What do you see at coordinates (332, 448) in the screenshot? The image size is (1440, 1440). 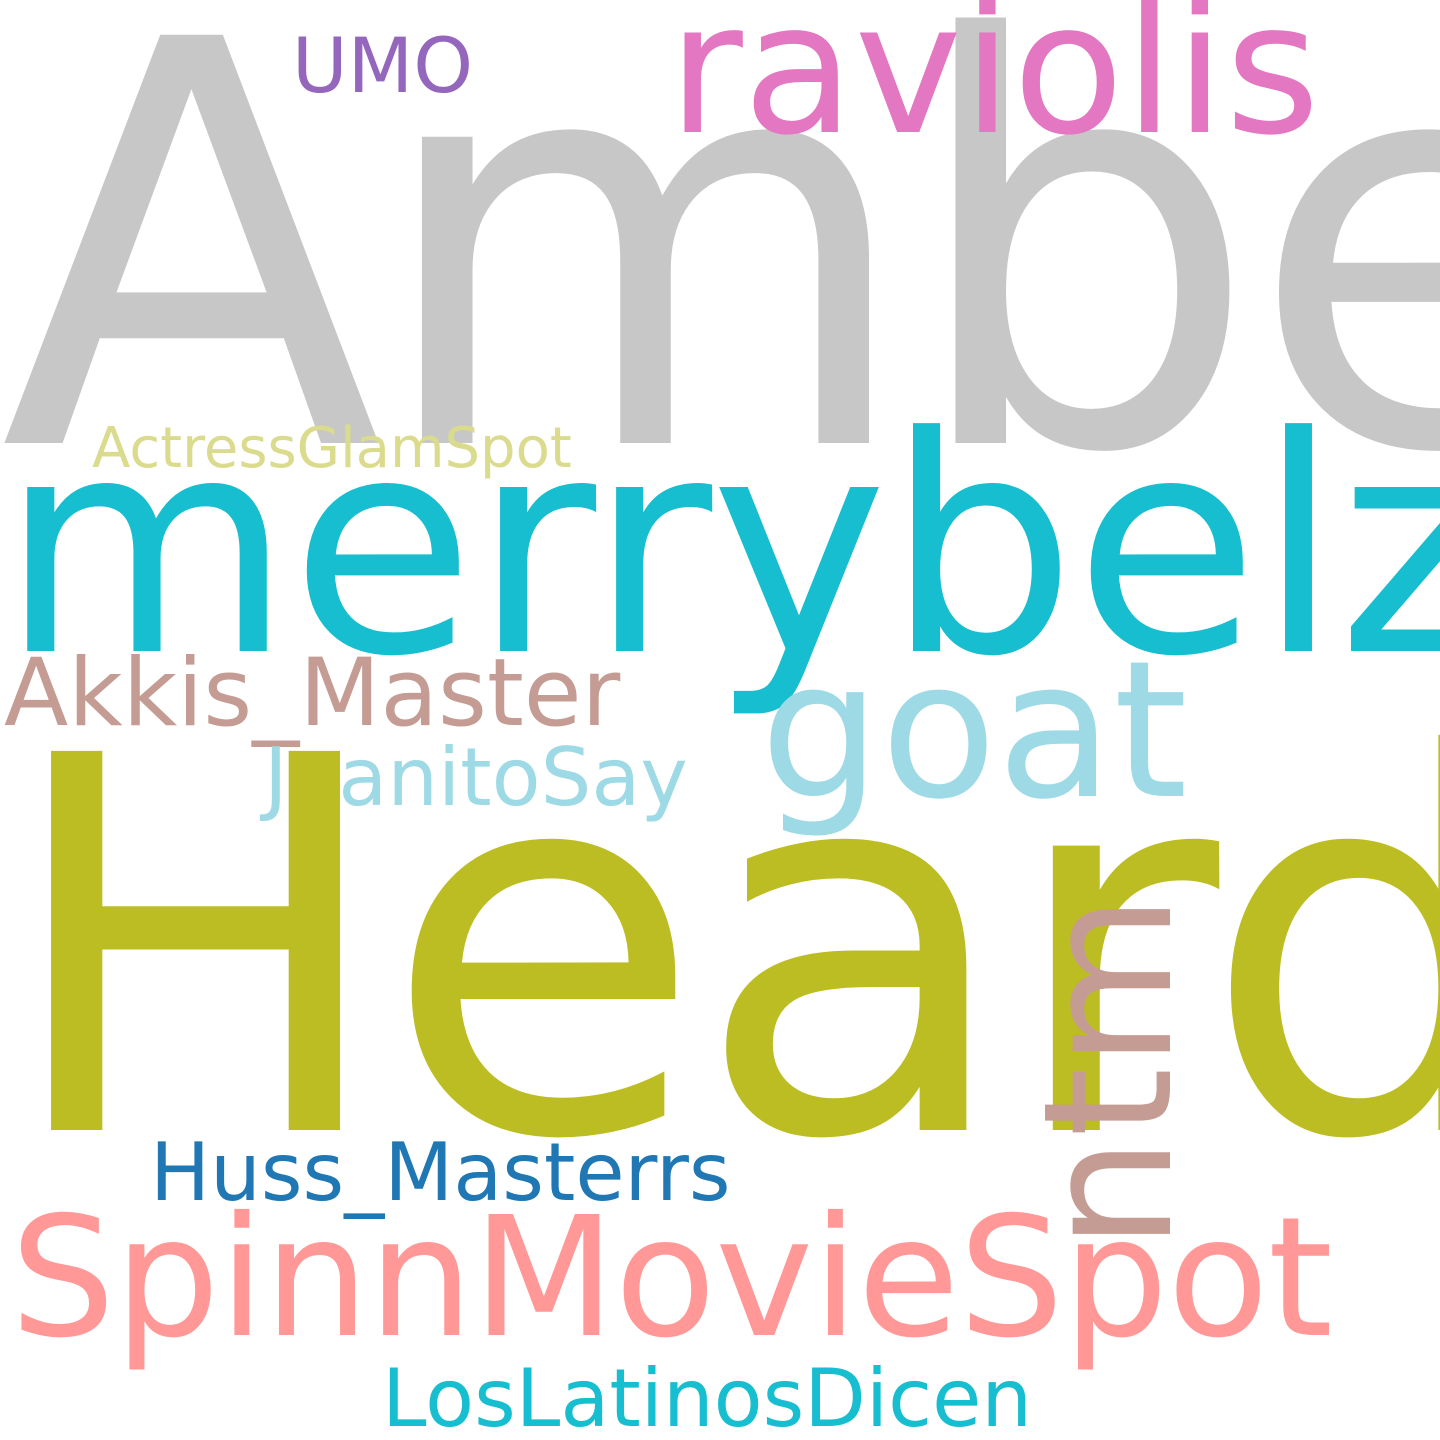 I see `word-actressglamspot: ActressGlamSpot` at bounding box center [332, 448].